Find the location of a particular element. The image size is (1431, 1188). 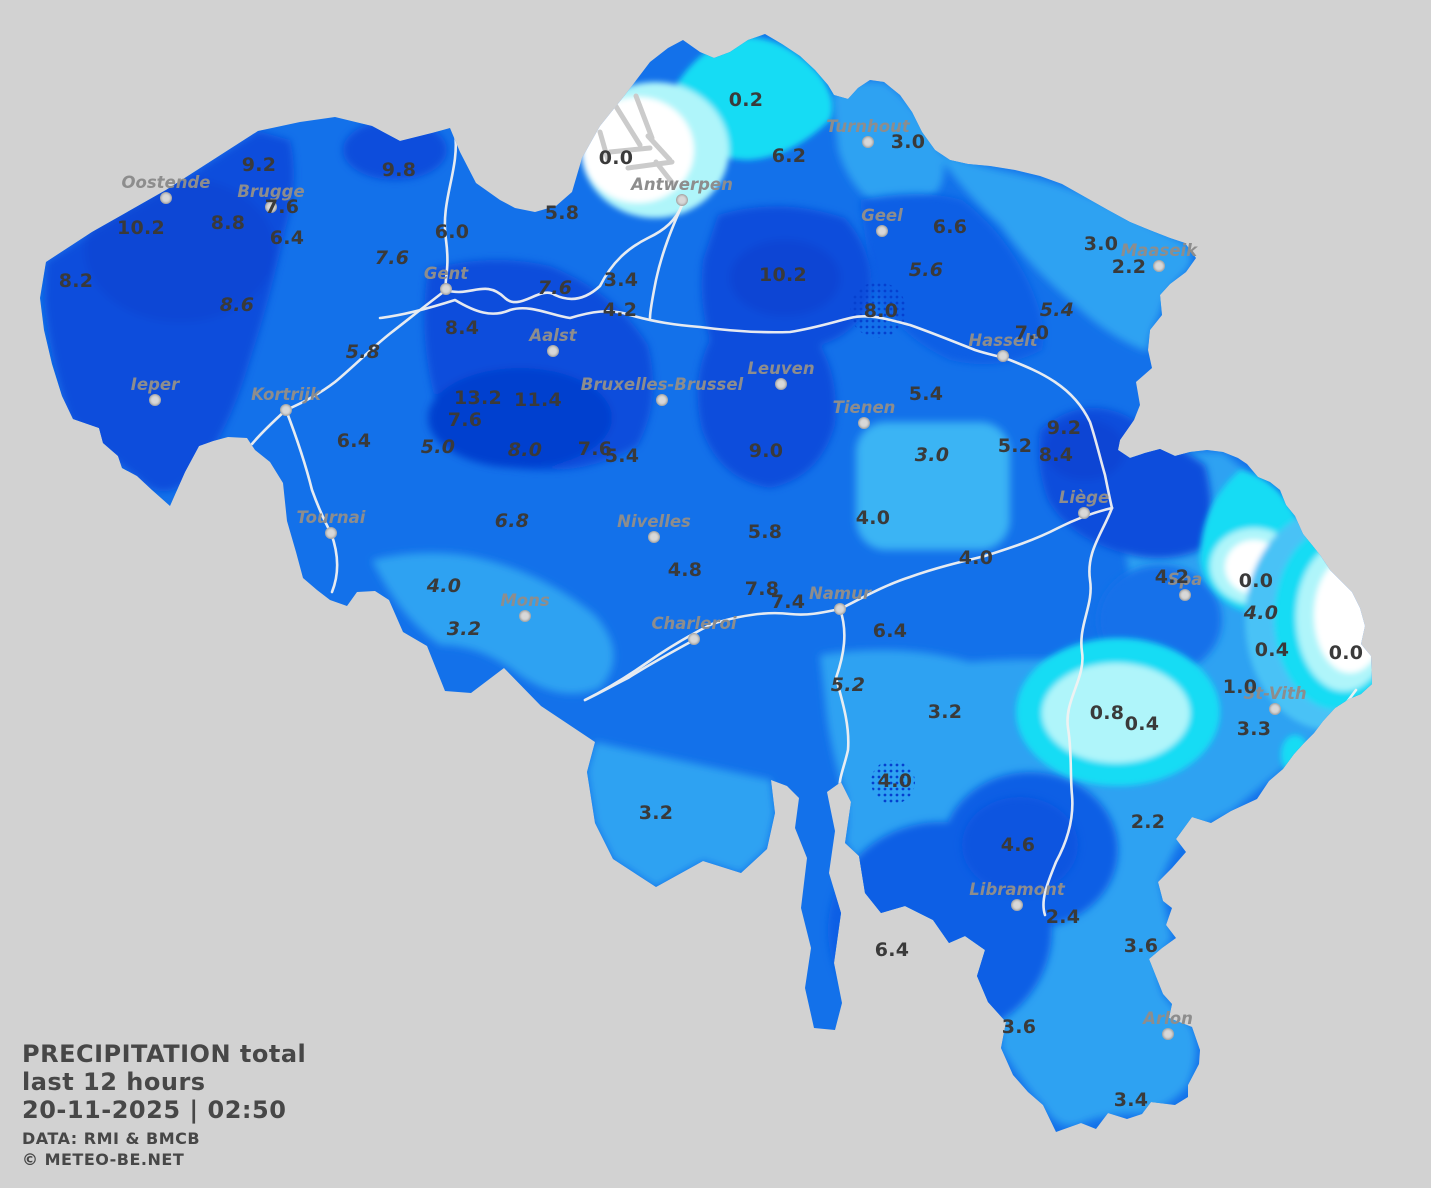

copyright: © METEO-BE.NET is located at coordinates (103, 1159).